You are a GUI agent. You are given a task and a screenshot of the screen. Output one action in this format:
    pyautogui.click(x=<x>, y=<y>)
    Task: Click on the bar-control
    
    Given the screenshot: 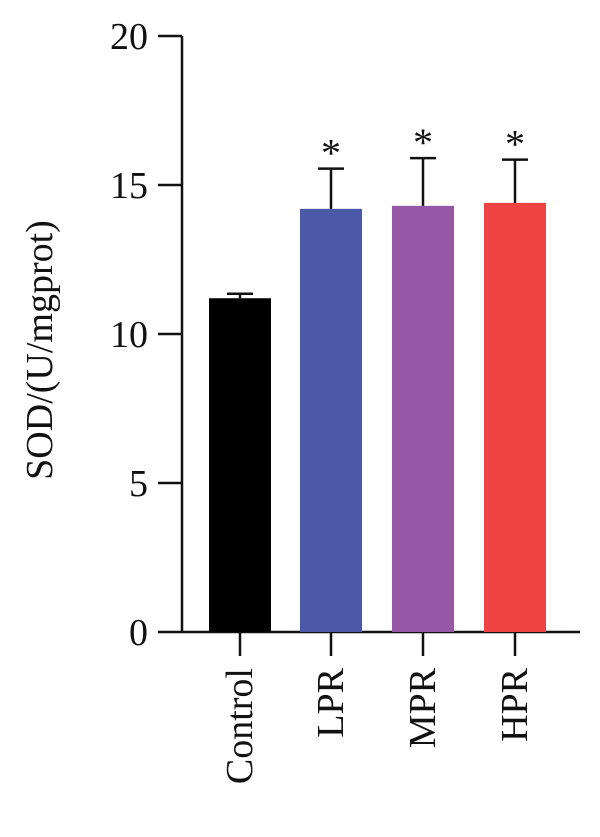 What is the action you would take?
    pyautogui.click(x=240, y=465)
    